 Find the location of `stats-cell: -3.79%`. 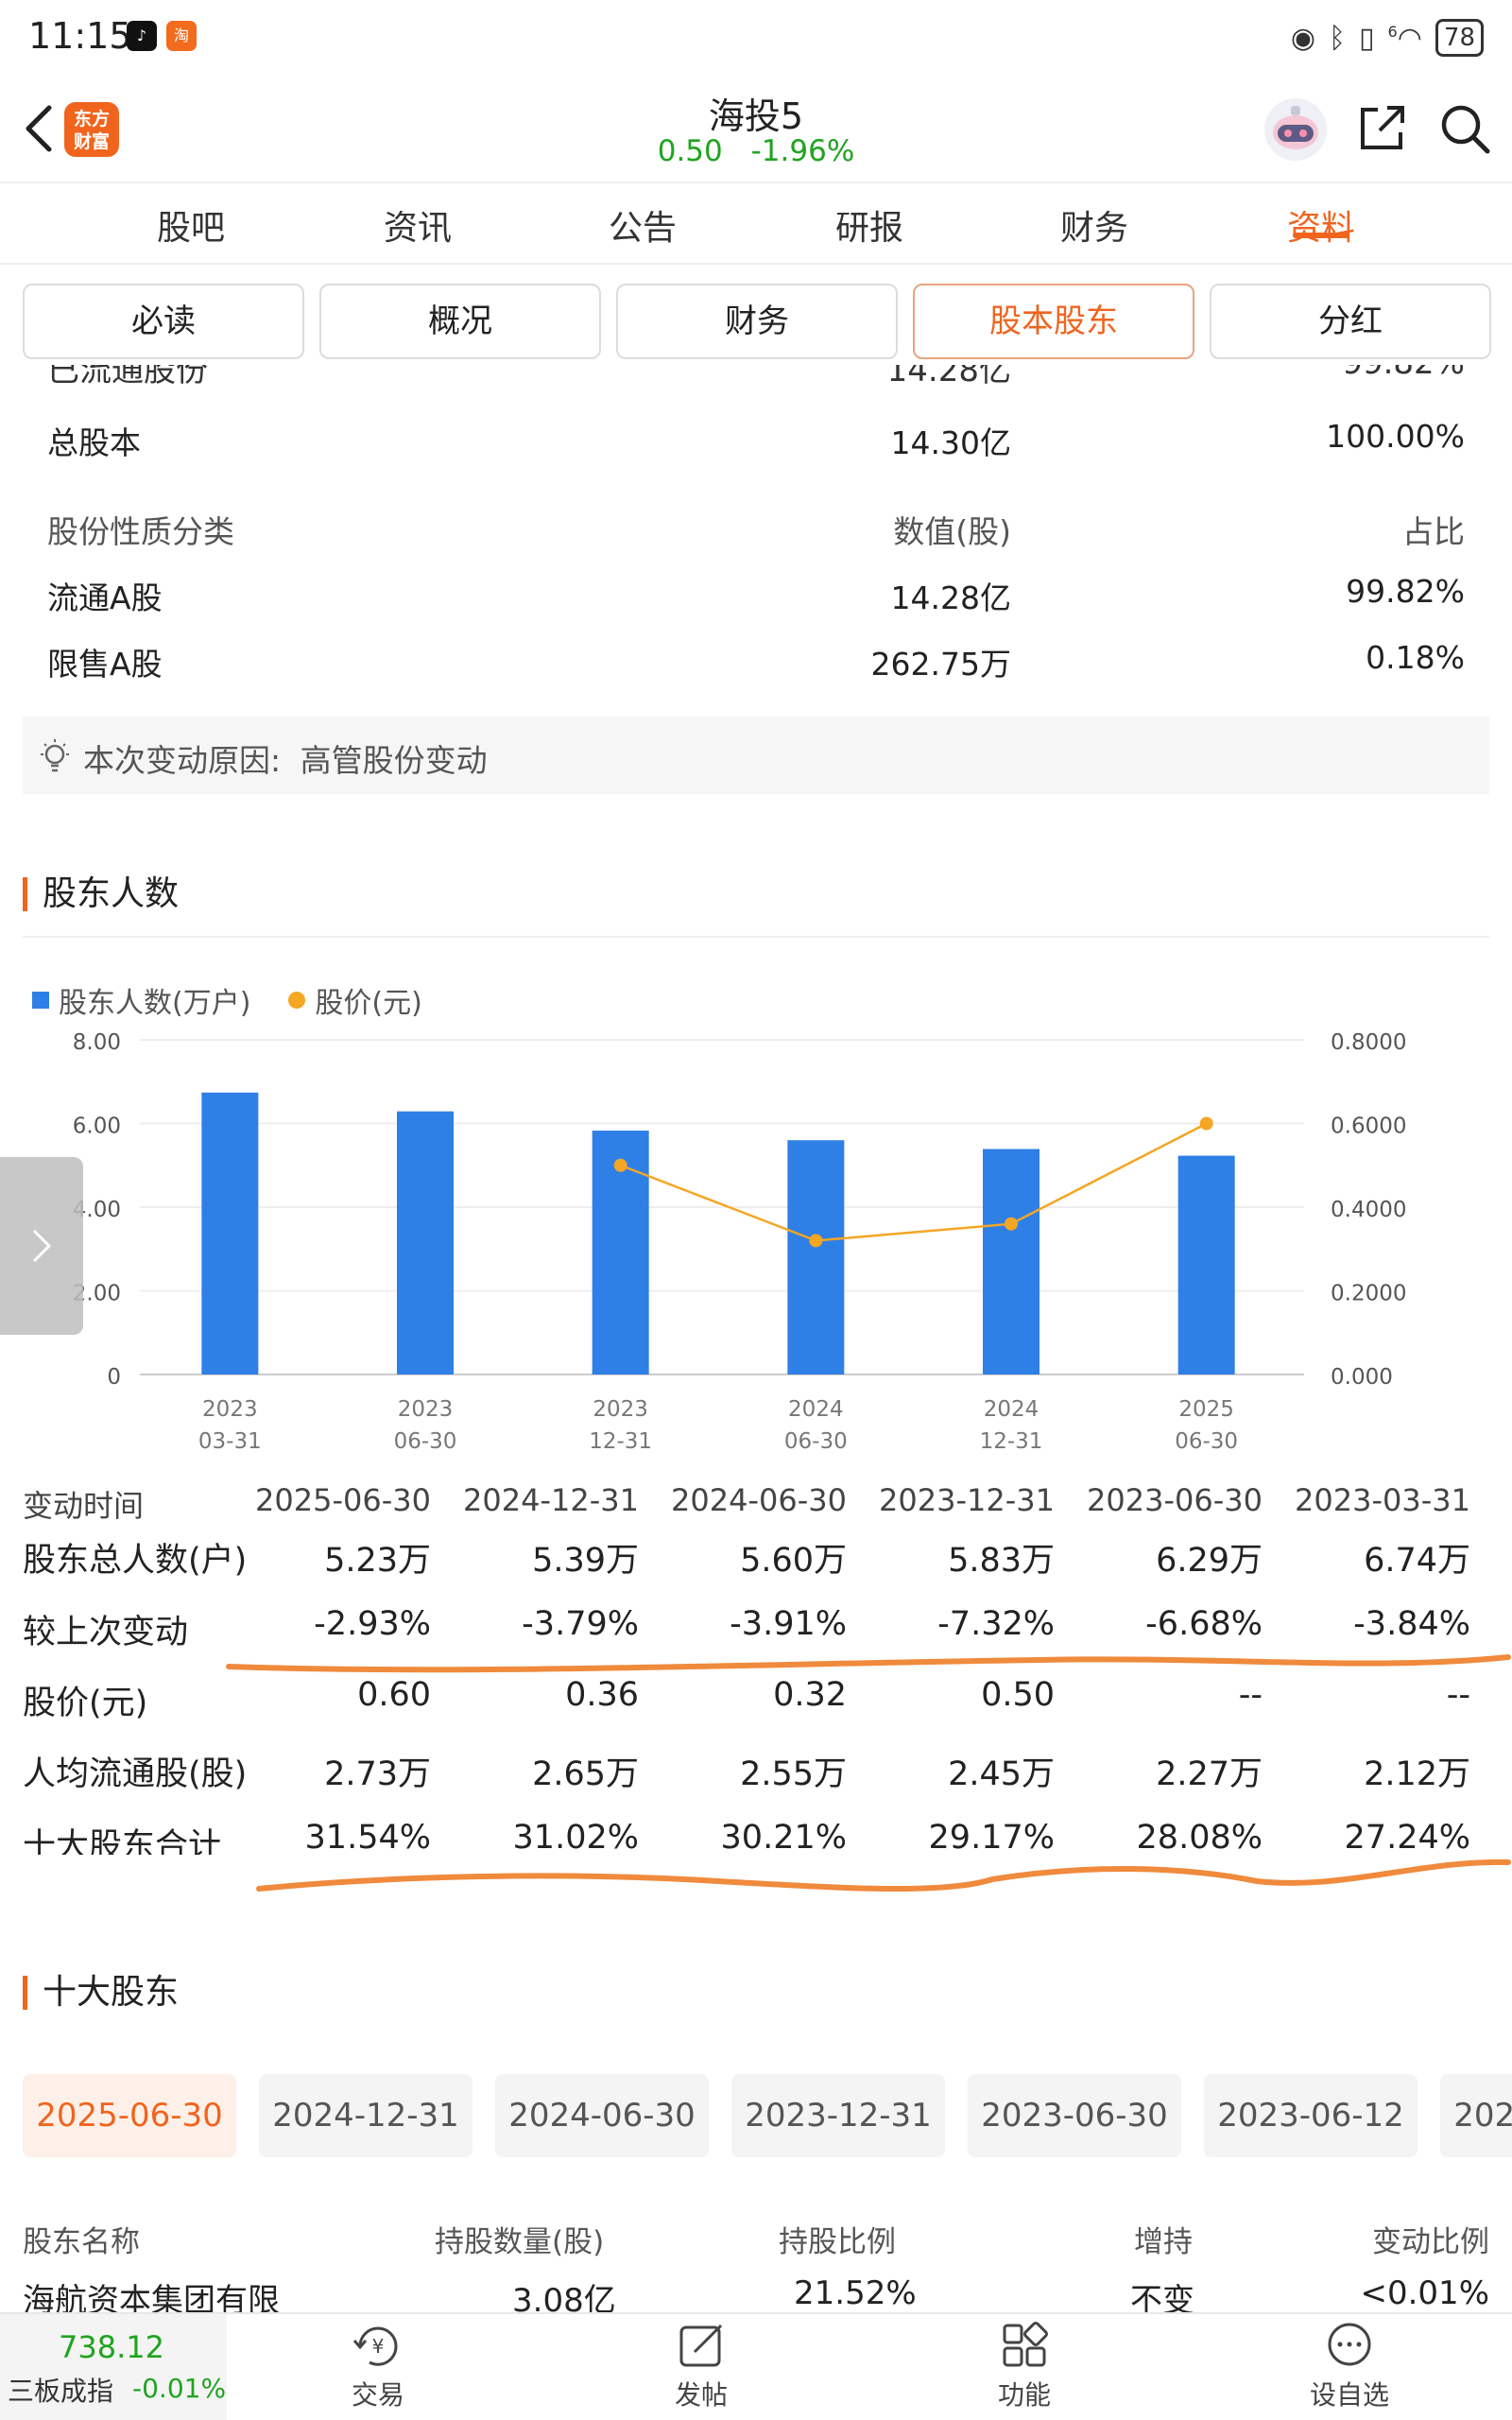

stats-cell: -3.79% is located at coordinates (580, 1624).